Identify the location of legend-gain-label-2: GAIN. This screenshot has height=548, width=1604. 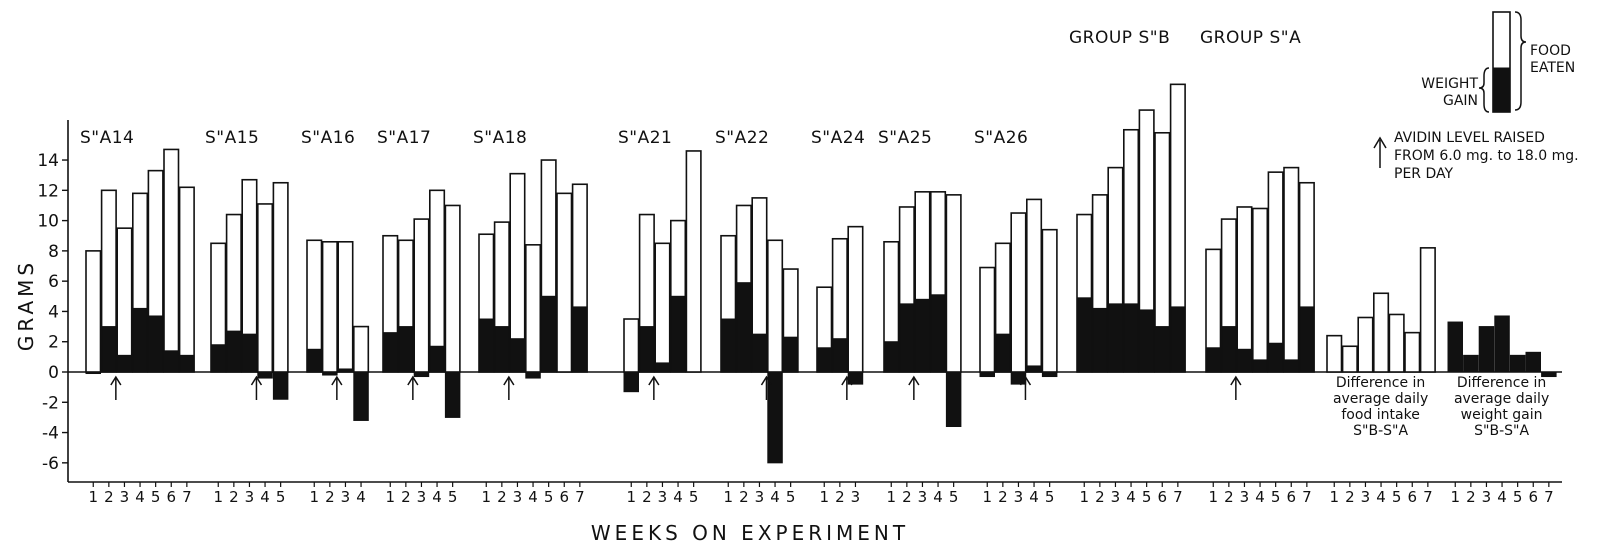
(1460, 101).